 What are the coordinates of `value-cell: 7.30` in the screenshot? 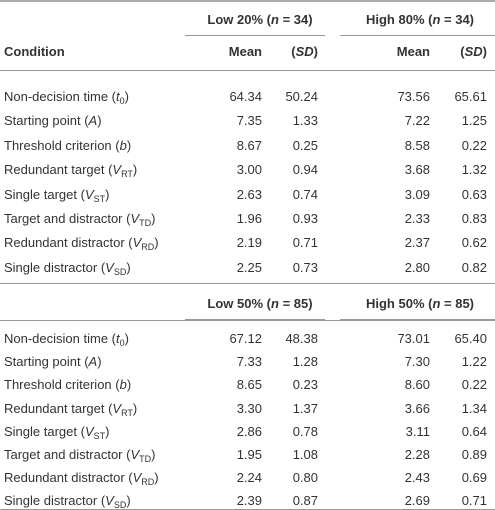 It's located at (417, 362).